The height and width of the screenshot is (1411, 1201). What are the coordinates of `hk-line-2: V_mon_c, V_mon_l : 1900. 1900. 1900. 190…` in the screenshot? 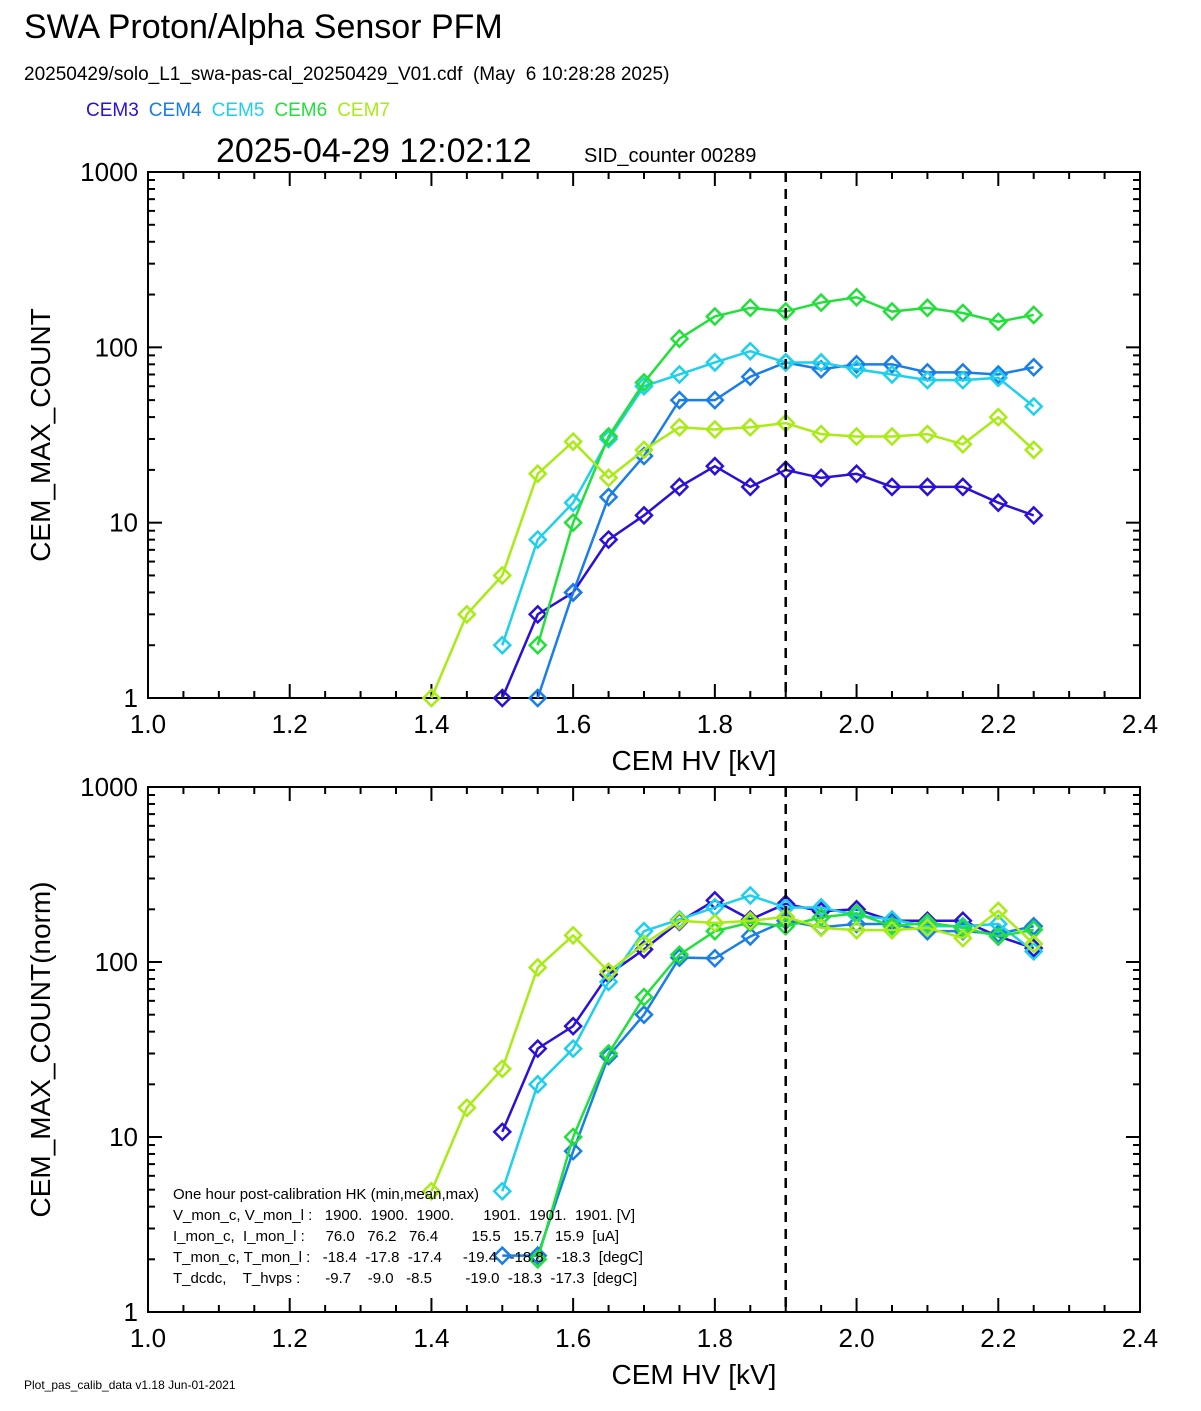 It's located at (404, 1215).